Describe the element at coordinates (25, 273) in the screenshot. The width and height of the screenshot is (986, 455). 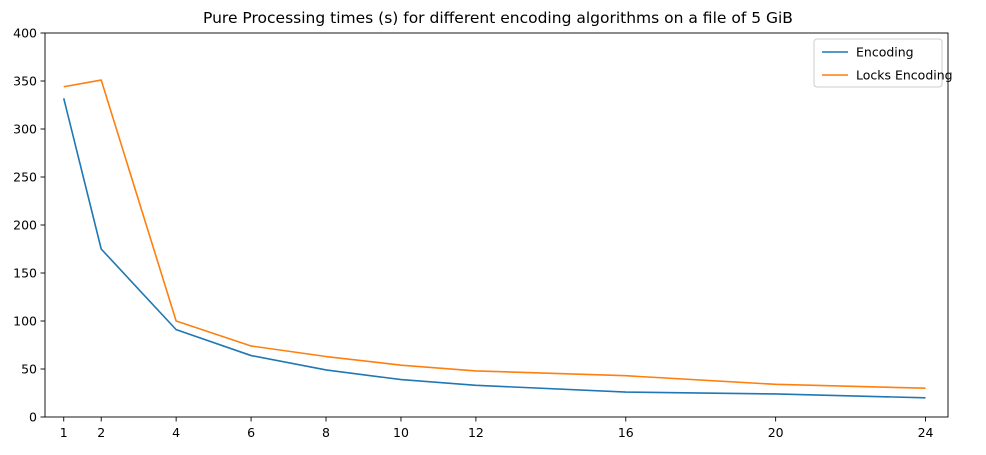
I see `y-tick-label: 150` at that location.